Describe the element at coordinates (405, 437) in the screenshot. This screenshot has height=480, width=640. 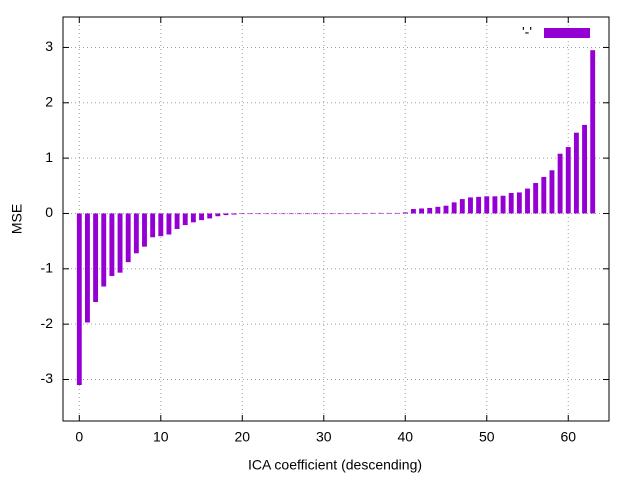
I see `x-tick-label: 40` at that location.